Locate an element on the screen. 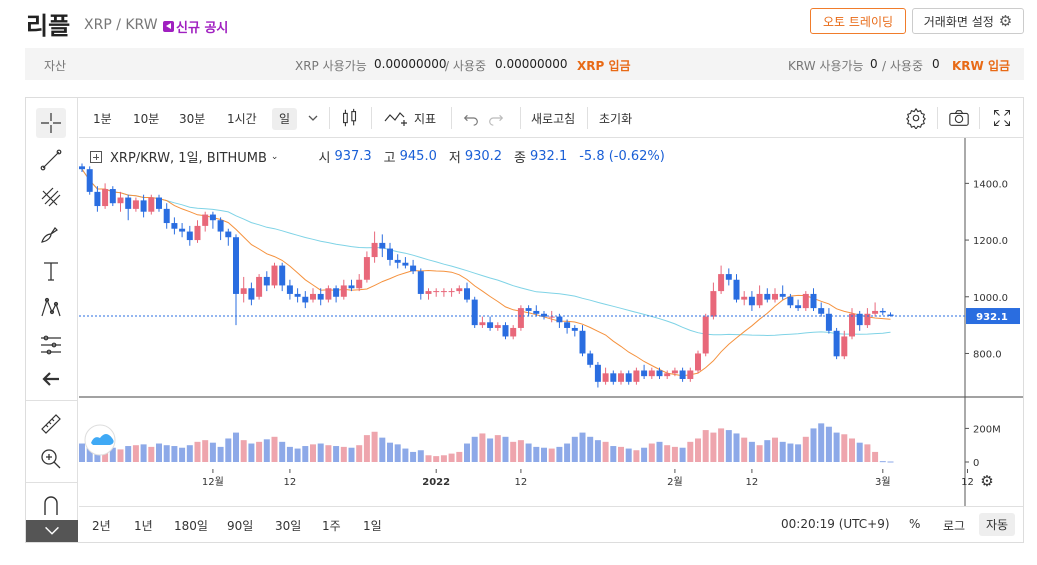  xrp-available-value: 0.00000000 is located at coordinates (410, 64).